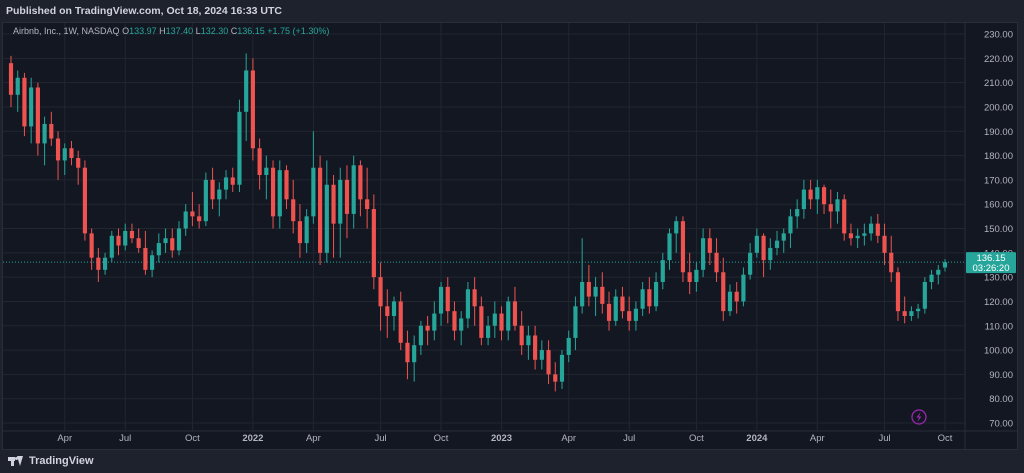  I want to click on last-price-box, so click(991, 263).